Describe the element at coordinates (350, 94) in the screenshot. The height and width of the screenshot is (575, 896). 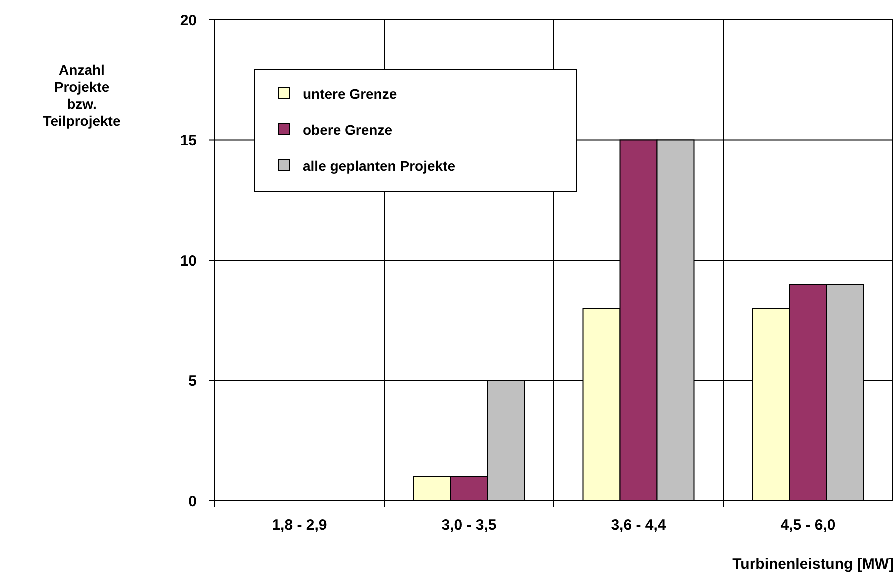
I see `legend-label: untere Grenze` at that location.